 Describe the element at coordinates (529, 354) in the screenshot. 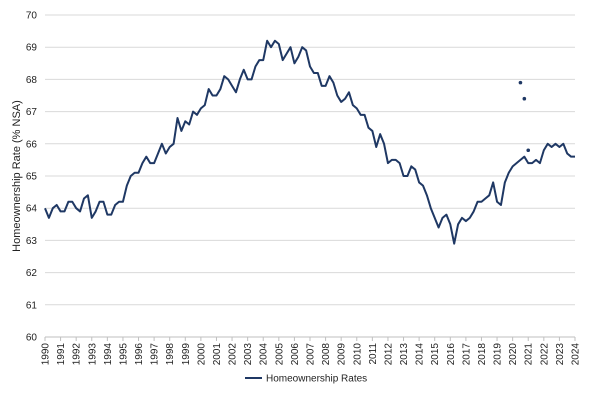

I see `x-tick-label: 2021` at that location.